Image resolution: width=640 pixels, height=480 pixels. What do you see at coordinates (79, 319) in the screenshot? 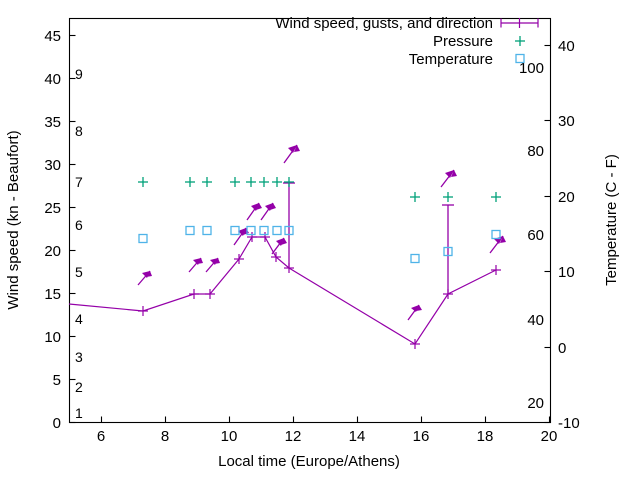
I see `beaufort-4: 4` at bounding box center [79, 319].